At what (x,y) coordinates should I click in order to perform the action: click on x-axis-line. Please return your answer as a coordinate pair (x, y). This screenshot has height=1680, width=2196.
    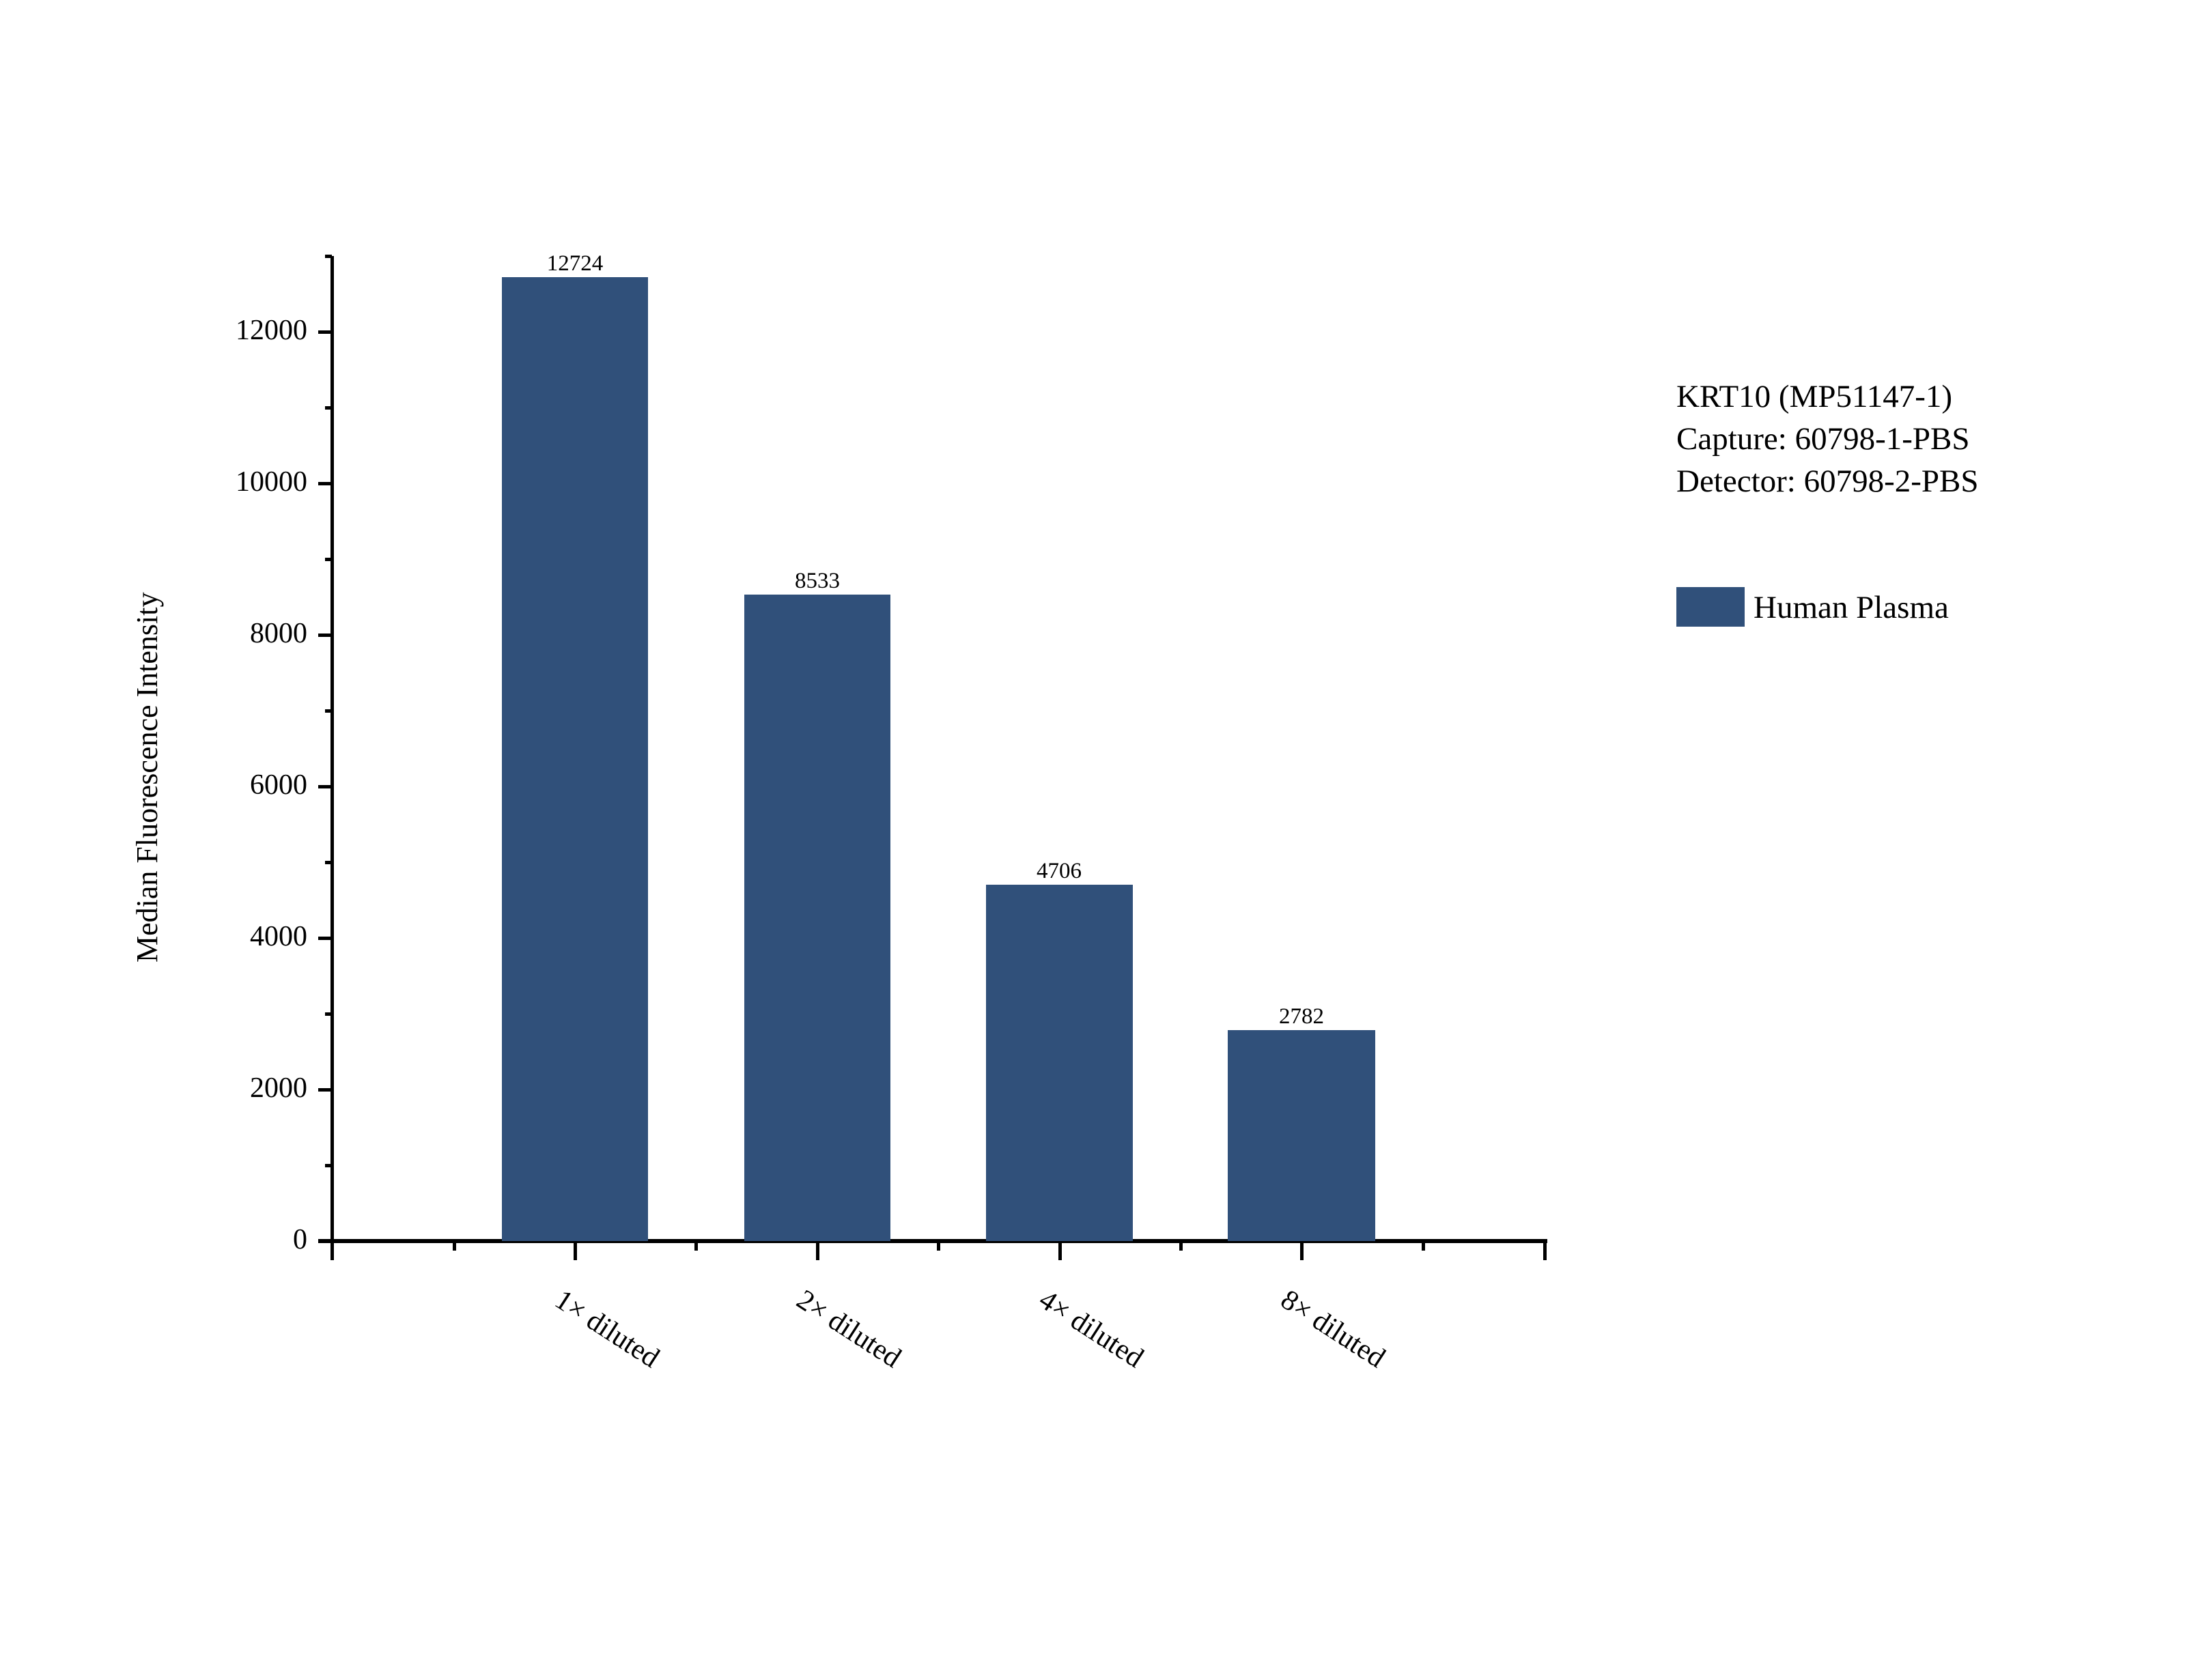
    Looking at the image, I should click on (933, 1241).